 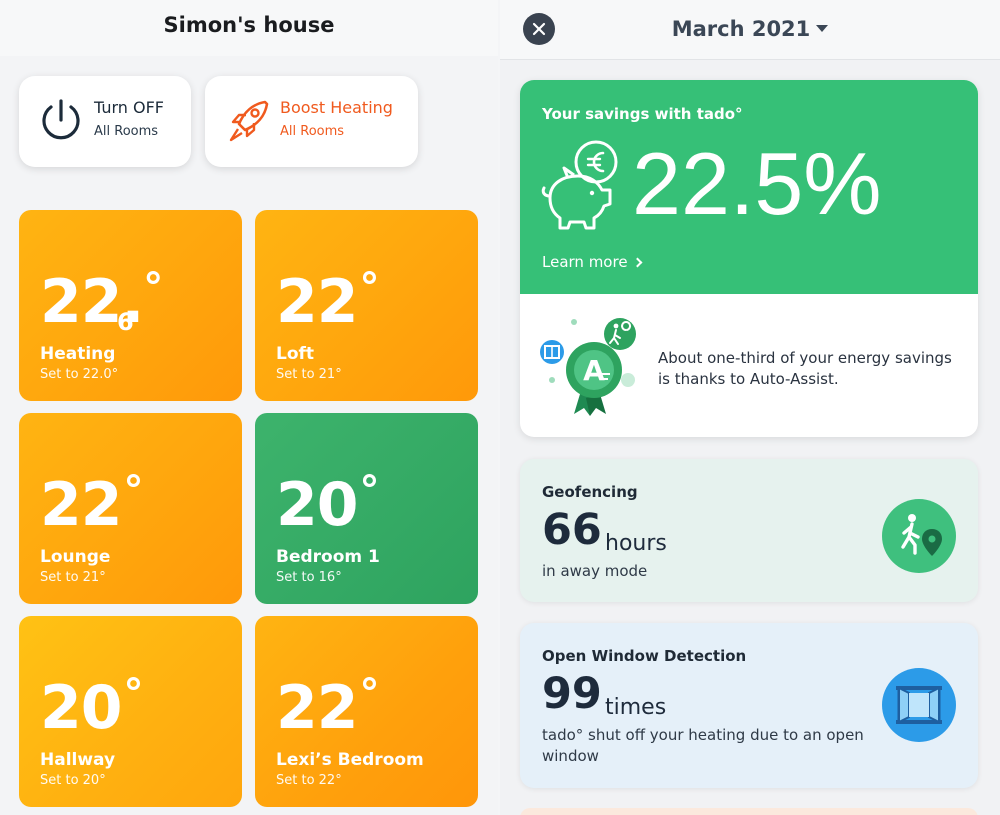 I want to click on room-tile-hallway: 20° Hallway Set to 20°, so click(x=130, y=711).